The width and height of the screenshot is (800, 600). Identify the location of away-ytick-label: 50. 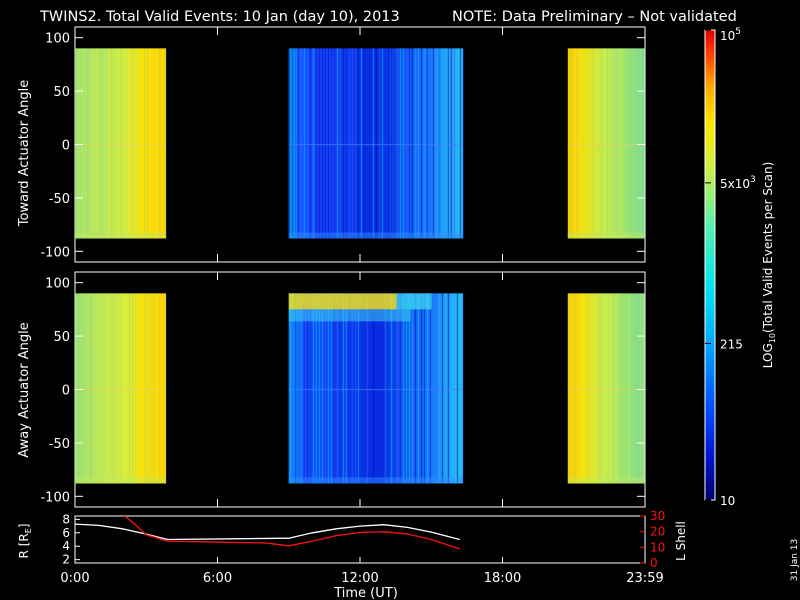
(61, 337).